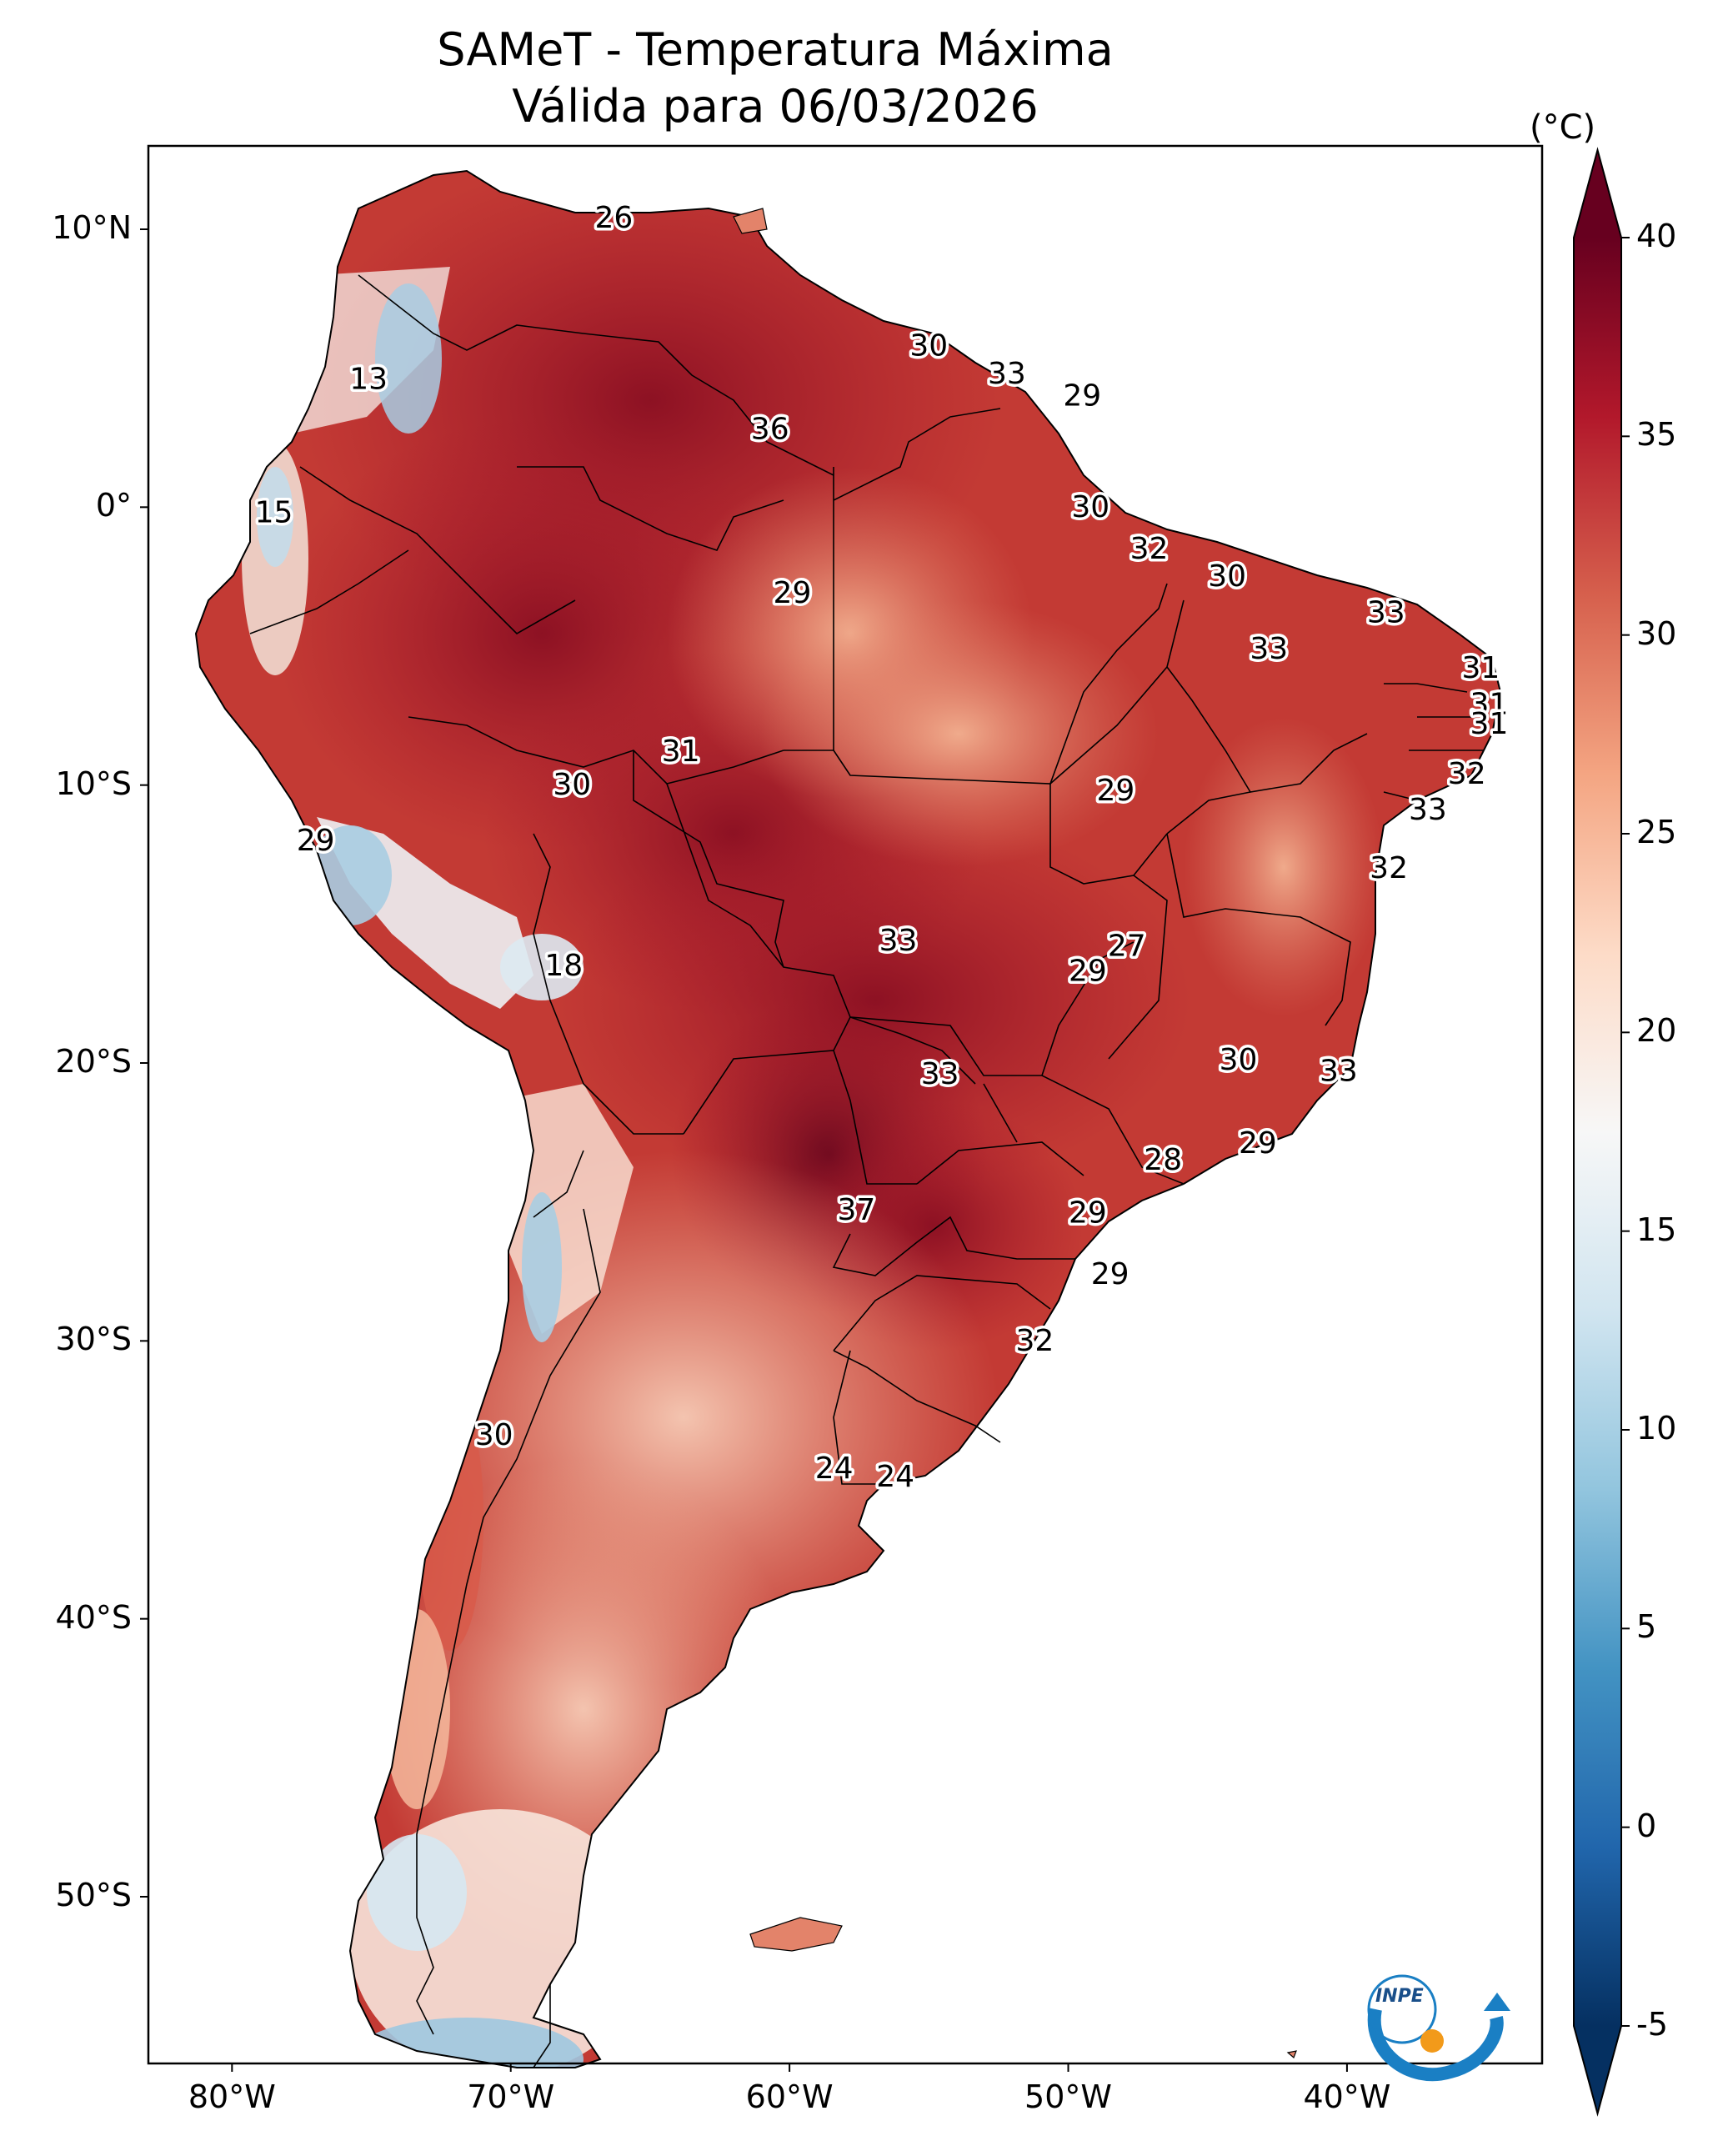 The width and height of the screenshot is (1723, 2156). Describe the element at coordinates (1597, 194) in the screenshot. I see `colorbar-max-arrow` at that location.